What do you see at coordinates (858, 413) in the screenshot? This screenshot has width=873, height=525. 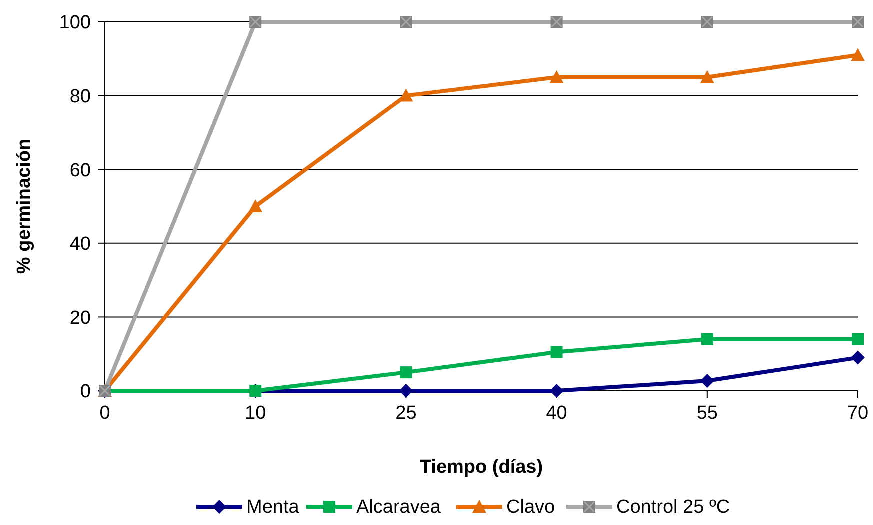 I see `x-tick-label: 70` at bounding box center [858, 413].